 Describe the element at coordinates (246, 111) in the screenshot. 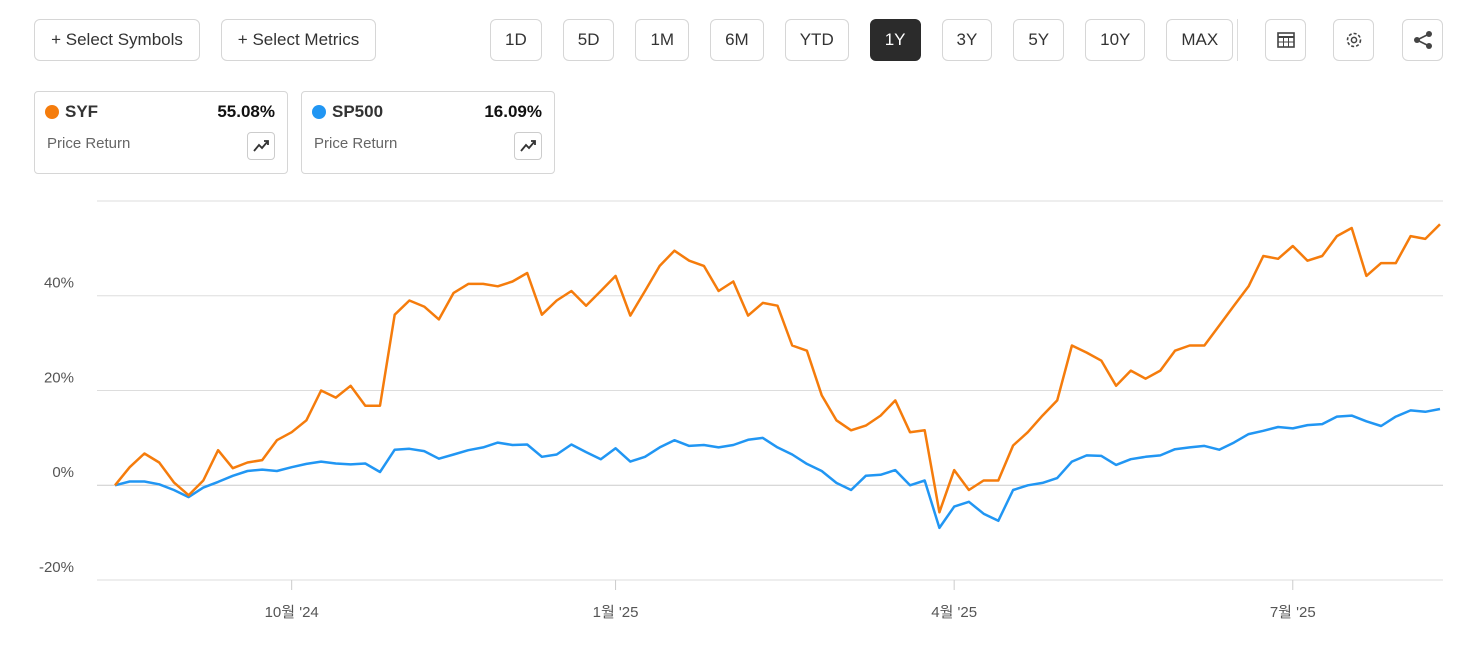

I see `return-value: 55.08%` at that location.